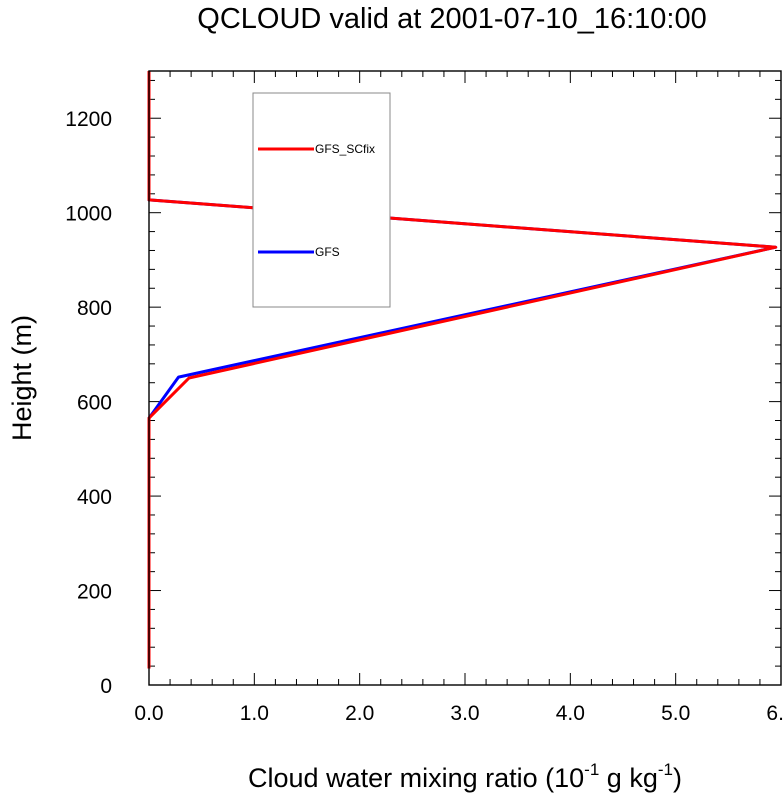  I want to click on x-tick-label: 6.0, so click(774, 713).